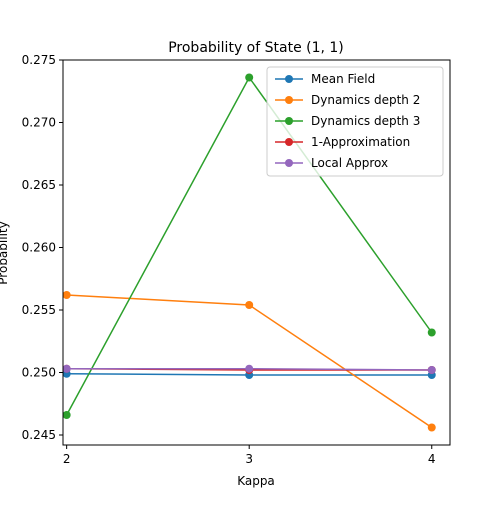 The image size is (500, 505). Describe the element at coordinates (343, 79) in the screenshot. I see `legend-label-0: Mean Field` at that location.